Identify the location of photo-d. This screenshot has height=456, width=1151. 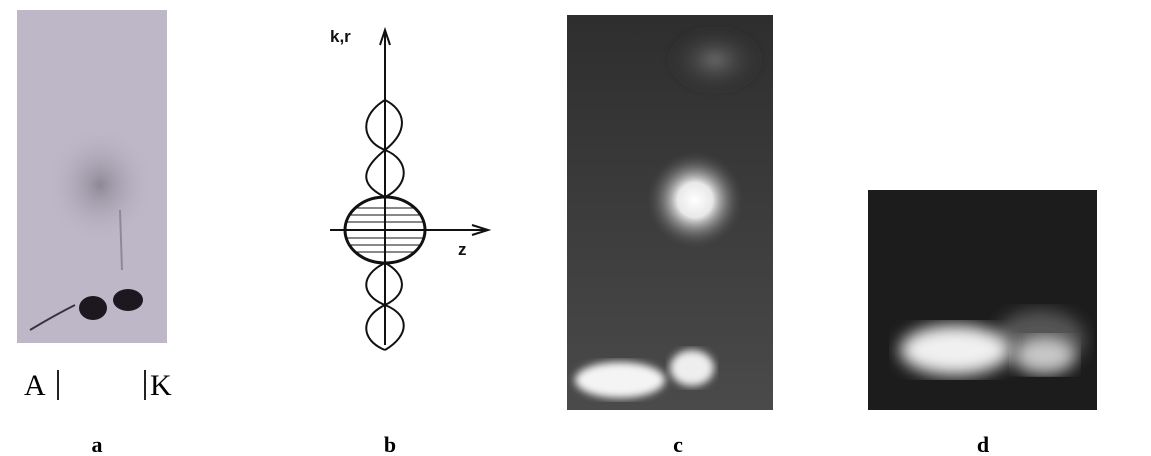
(982, 300).